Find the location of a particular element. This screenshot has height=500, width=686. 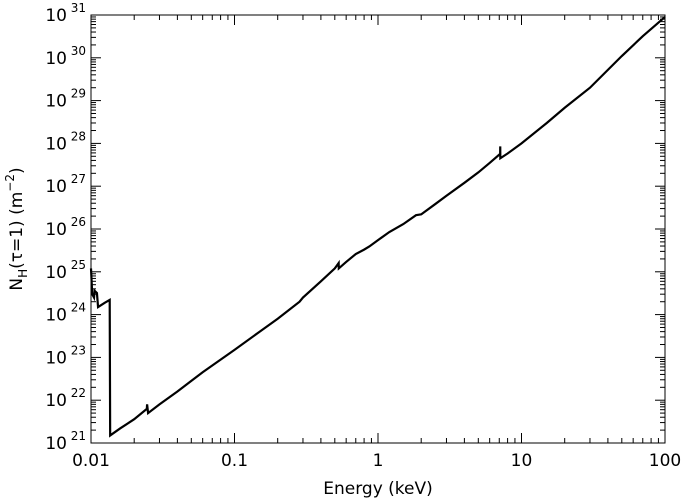

y-tick-label: 10 27 is located at coordinates (65, 184).